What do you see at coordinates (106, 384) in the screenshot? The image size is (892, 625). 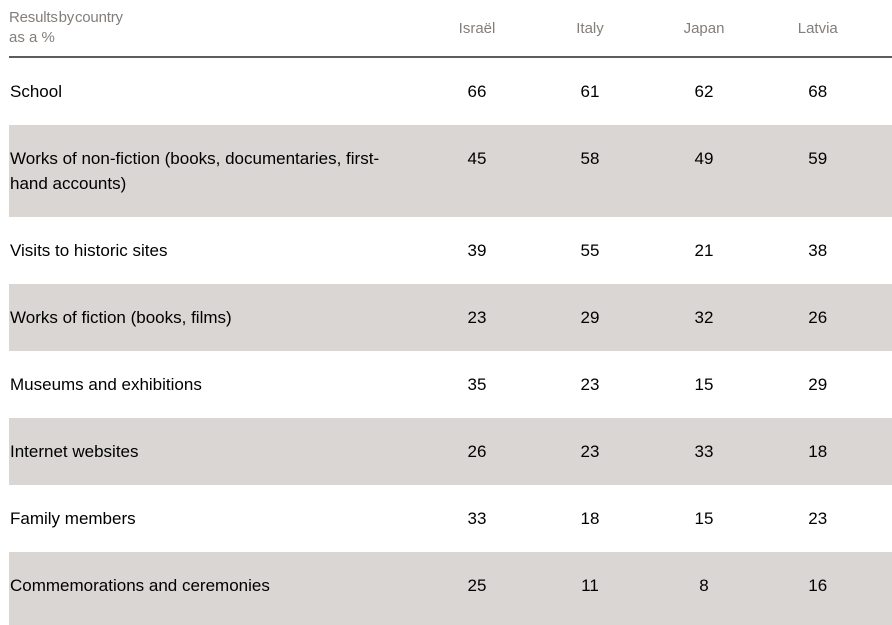 I see `row-label: Museums and exhibitions` at bounding box center [106, 384].